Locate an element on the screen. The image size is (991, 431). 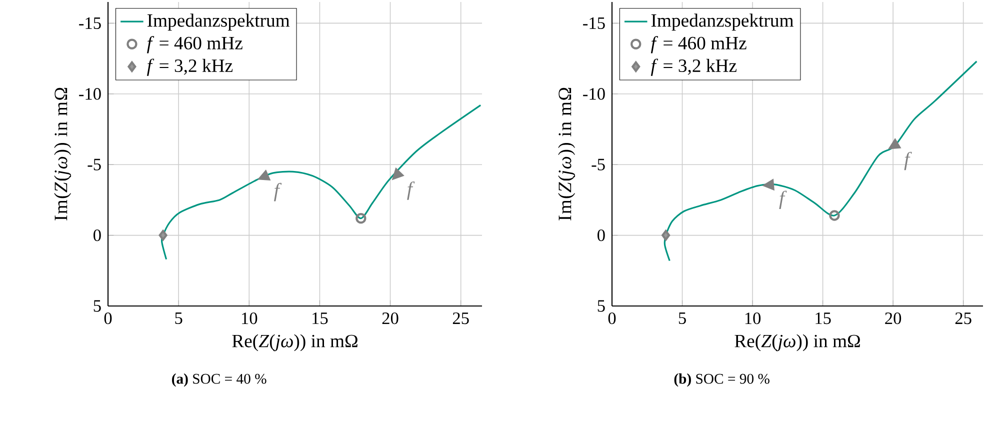
text: (a) SOC = 40 % is located at coordinates (219, 380).